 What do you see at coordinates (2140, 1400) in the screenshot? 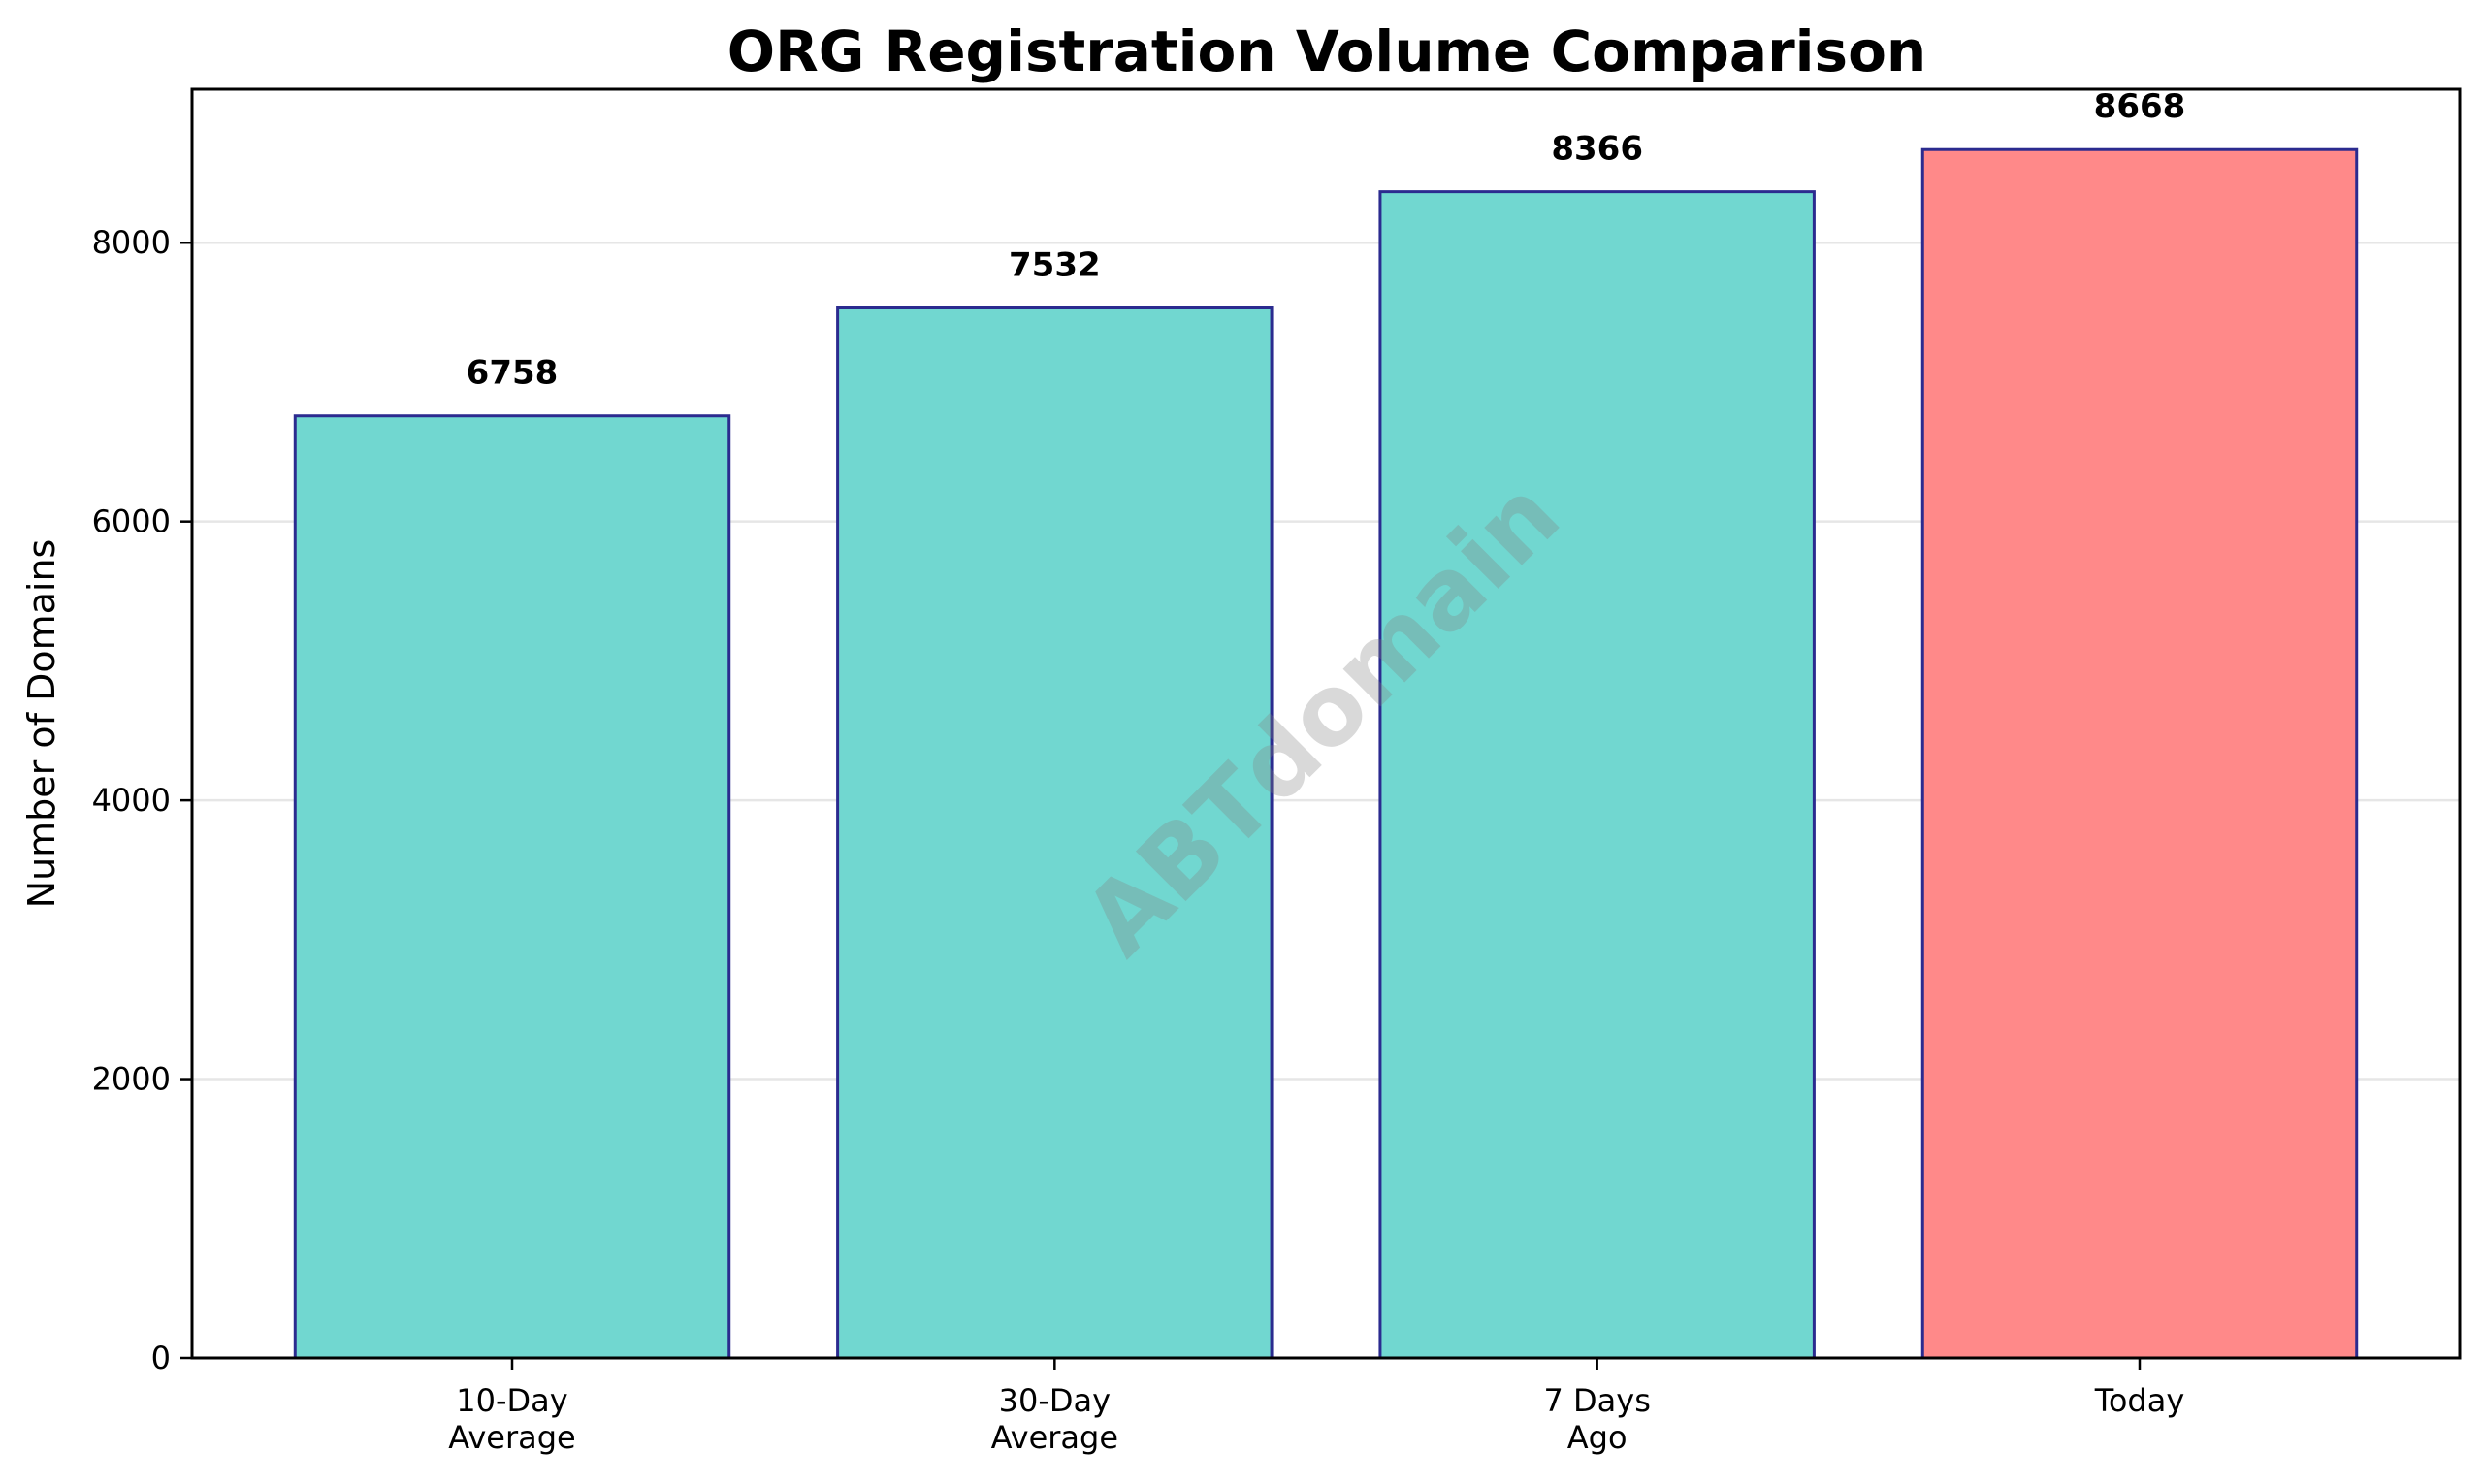
I see `x-tick-label: Today` at bounding box center [2140, 1400].